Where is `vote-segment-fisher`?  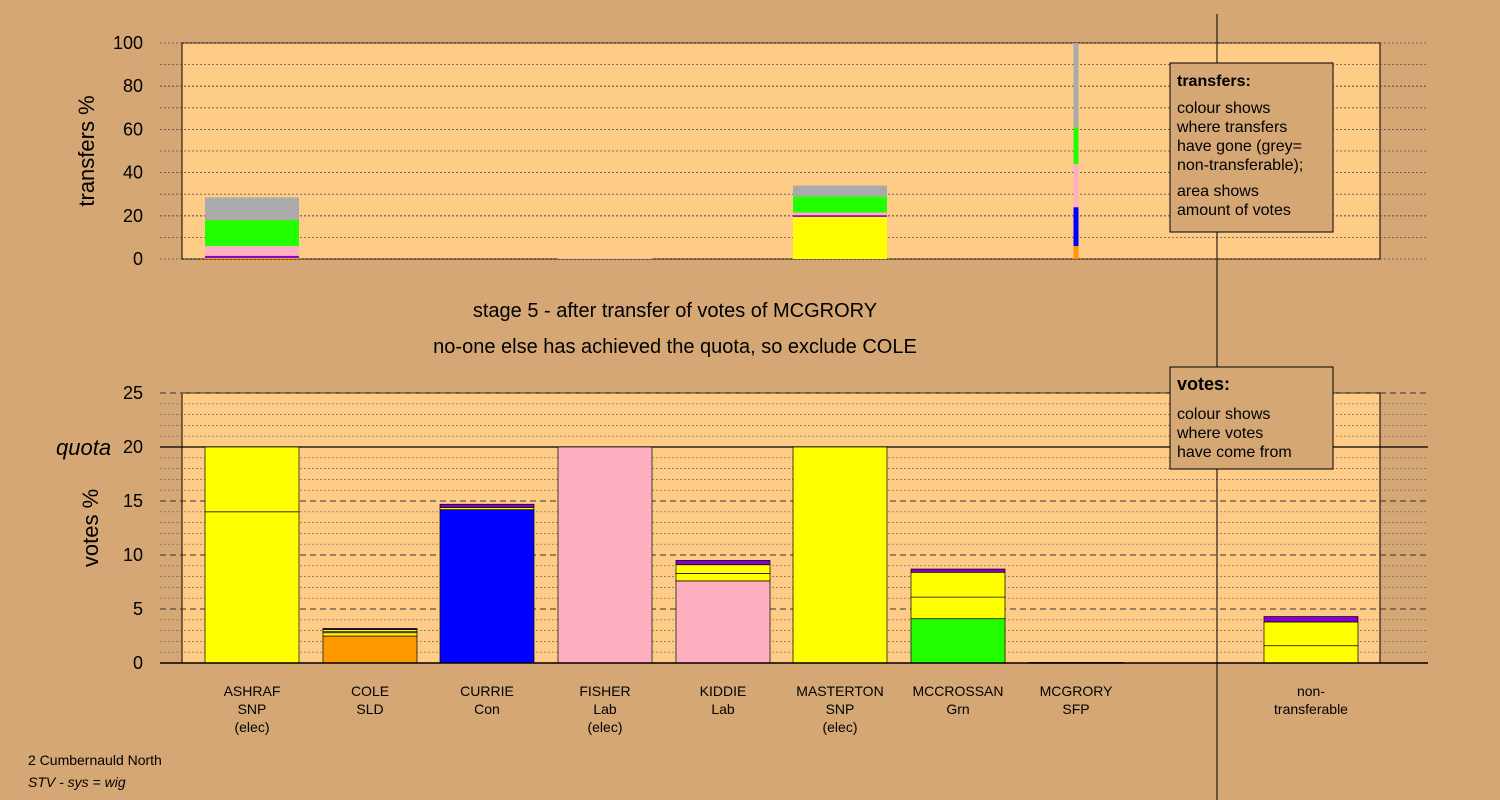
vote-segment-fisher is located at coordinates (605, 555).